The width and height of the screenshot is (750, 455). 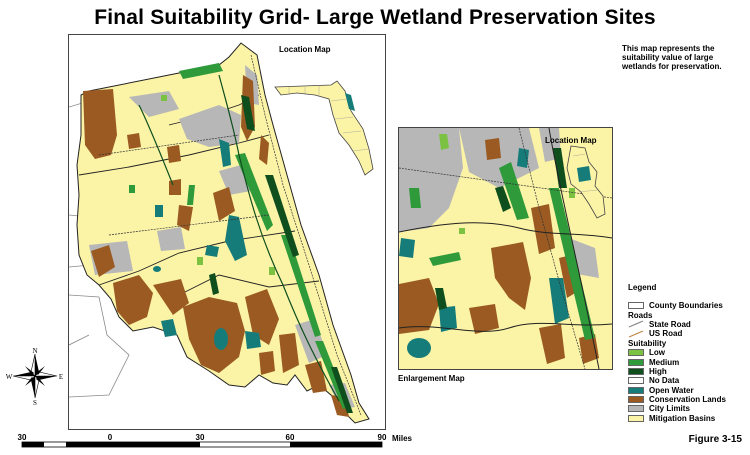 I want to click on enlargement-location-map-label: Location Map, so click(x=571, y=140).